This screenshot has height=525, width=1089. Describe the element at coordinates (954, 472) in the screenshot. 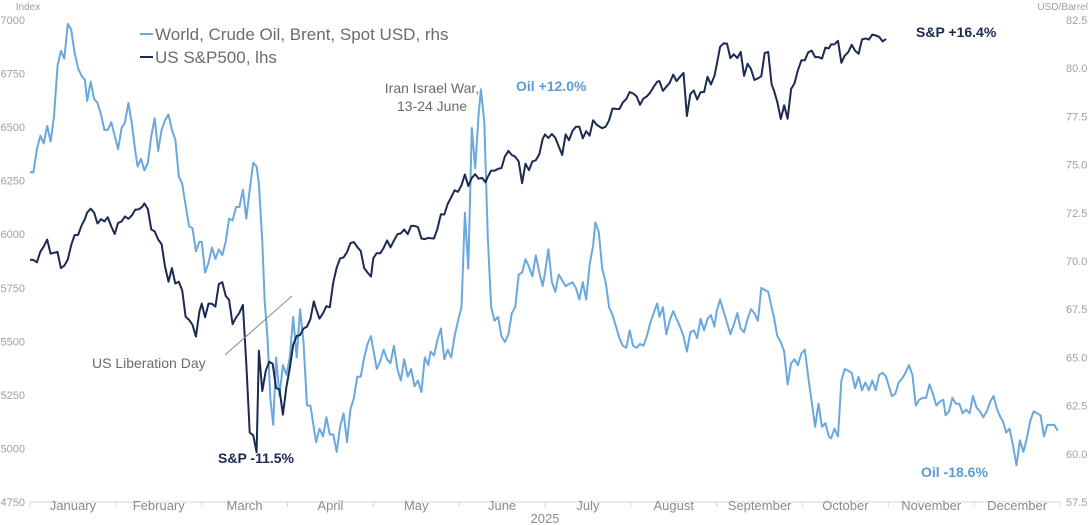

I see `label-oil-ytd: Oil -18.6%` at that location.